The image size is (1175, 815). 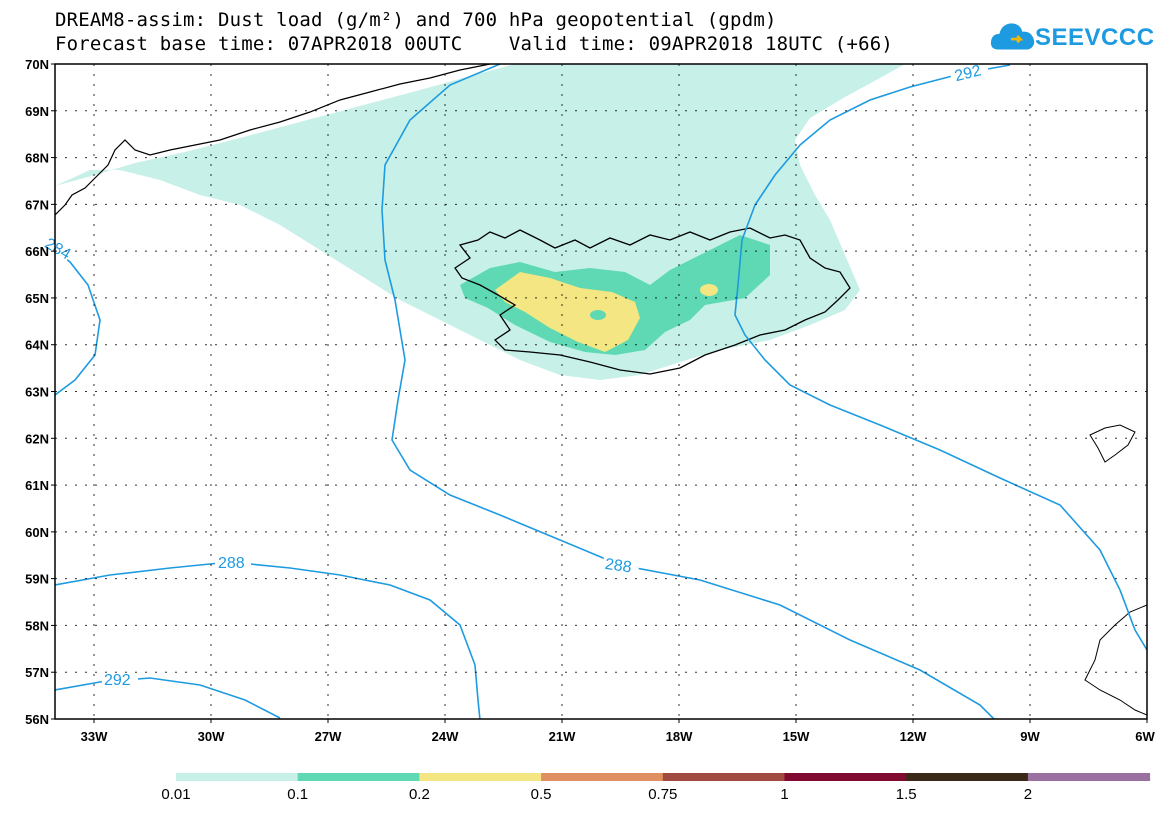 What do you see at coordinates (419, 794) in the screenshot?
I see `colorbar-label: 0.2` at bounding box center [419, 794].